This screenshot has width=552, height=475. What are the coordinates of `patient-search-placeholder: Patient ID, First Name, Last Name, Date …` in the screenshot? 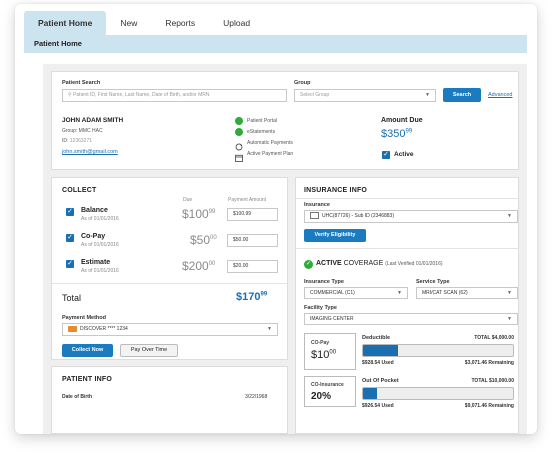 It's located at (141, 95).